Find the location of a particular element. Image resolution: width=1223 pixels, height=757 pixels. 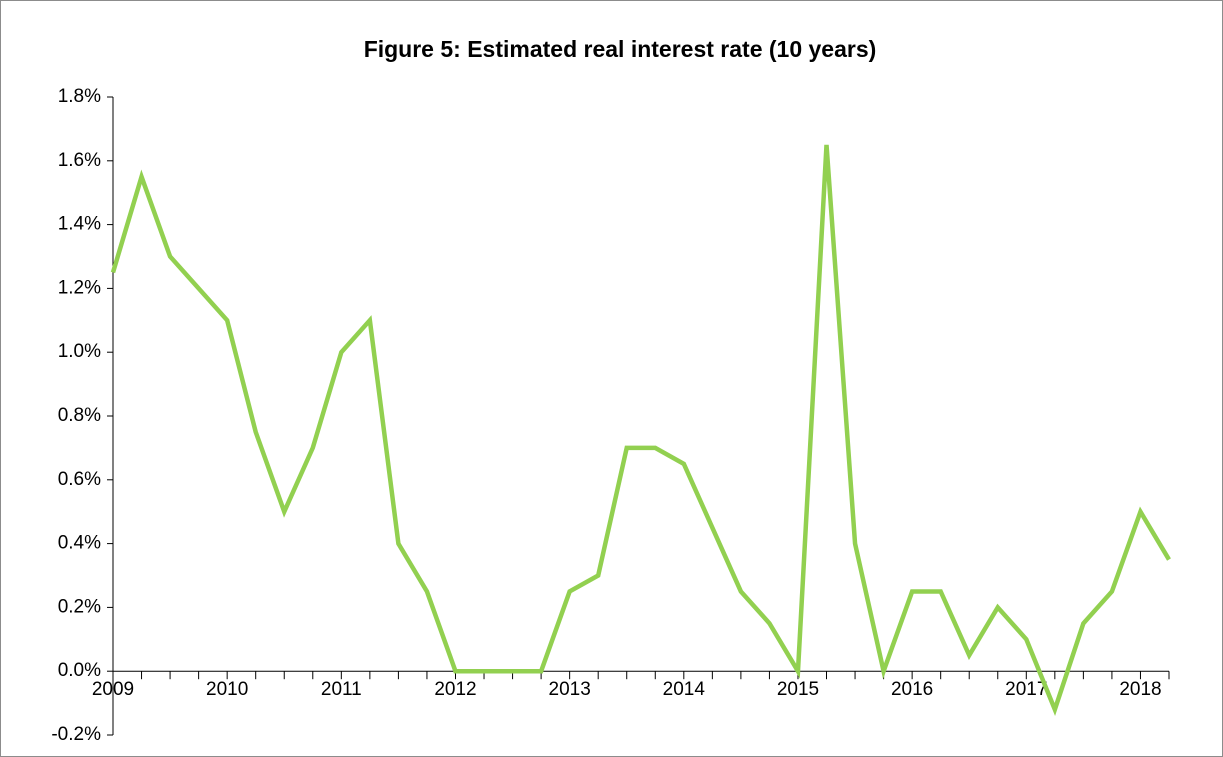

y-tick-label: 1.2% is located at coordinates (79, 287).